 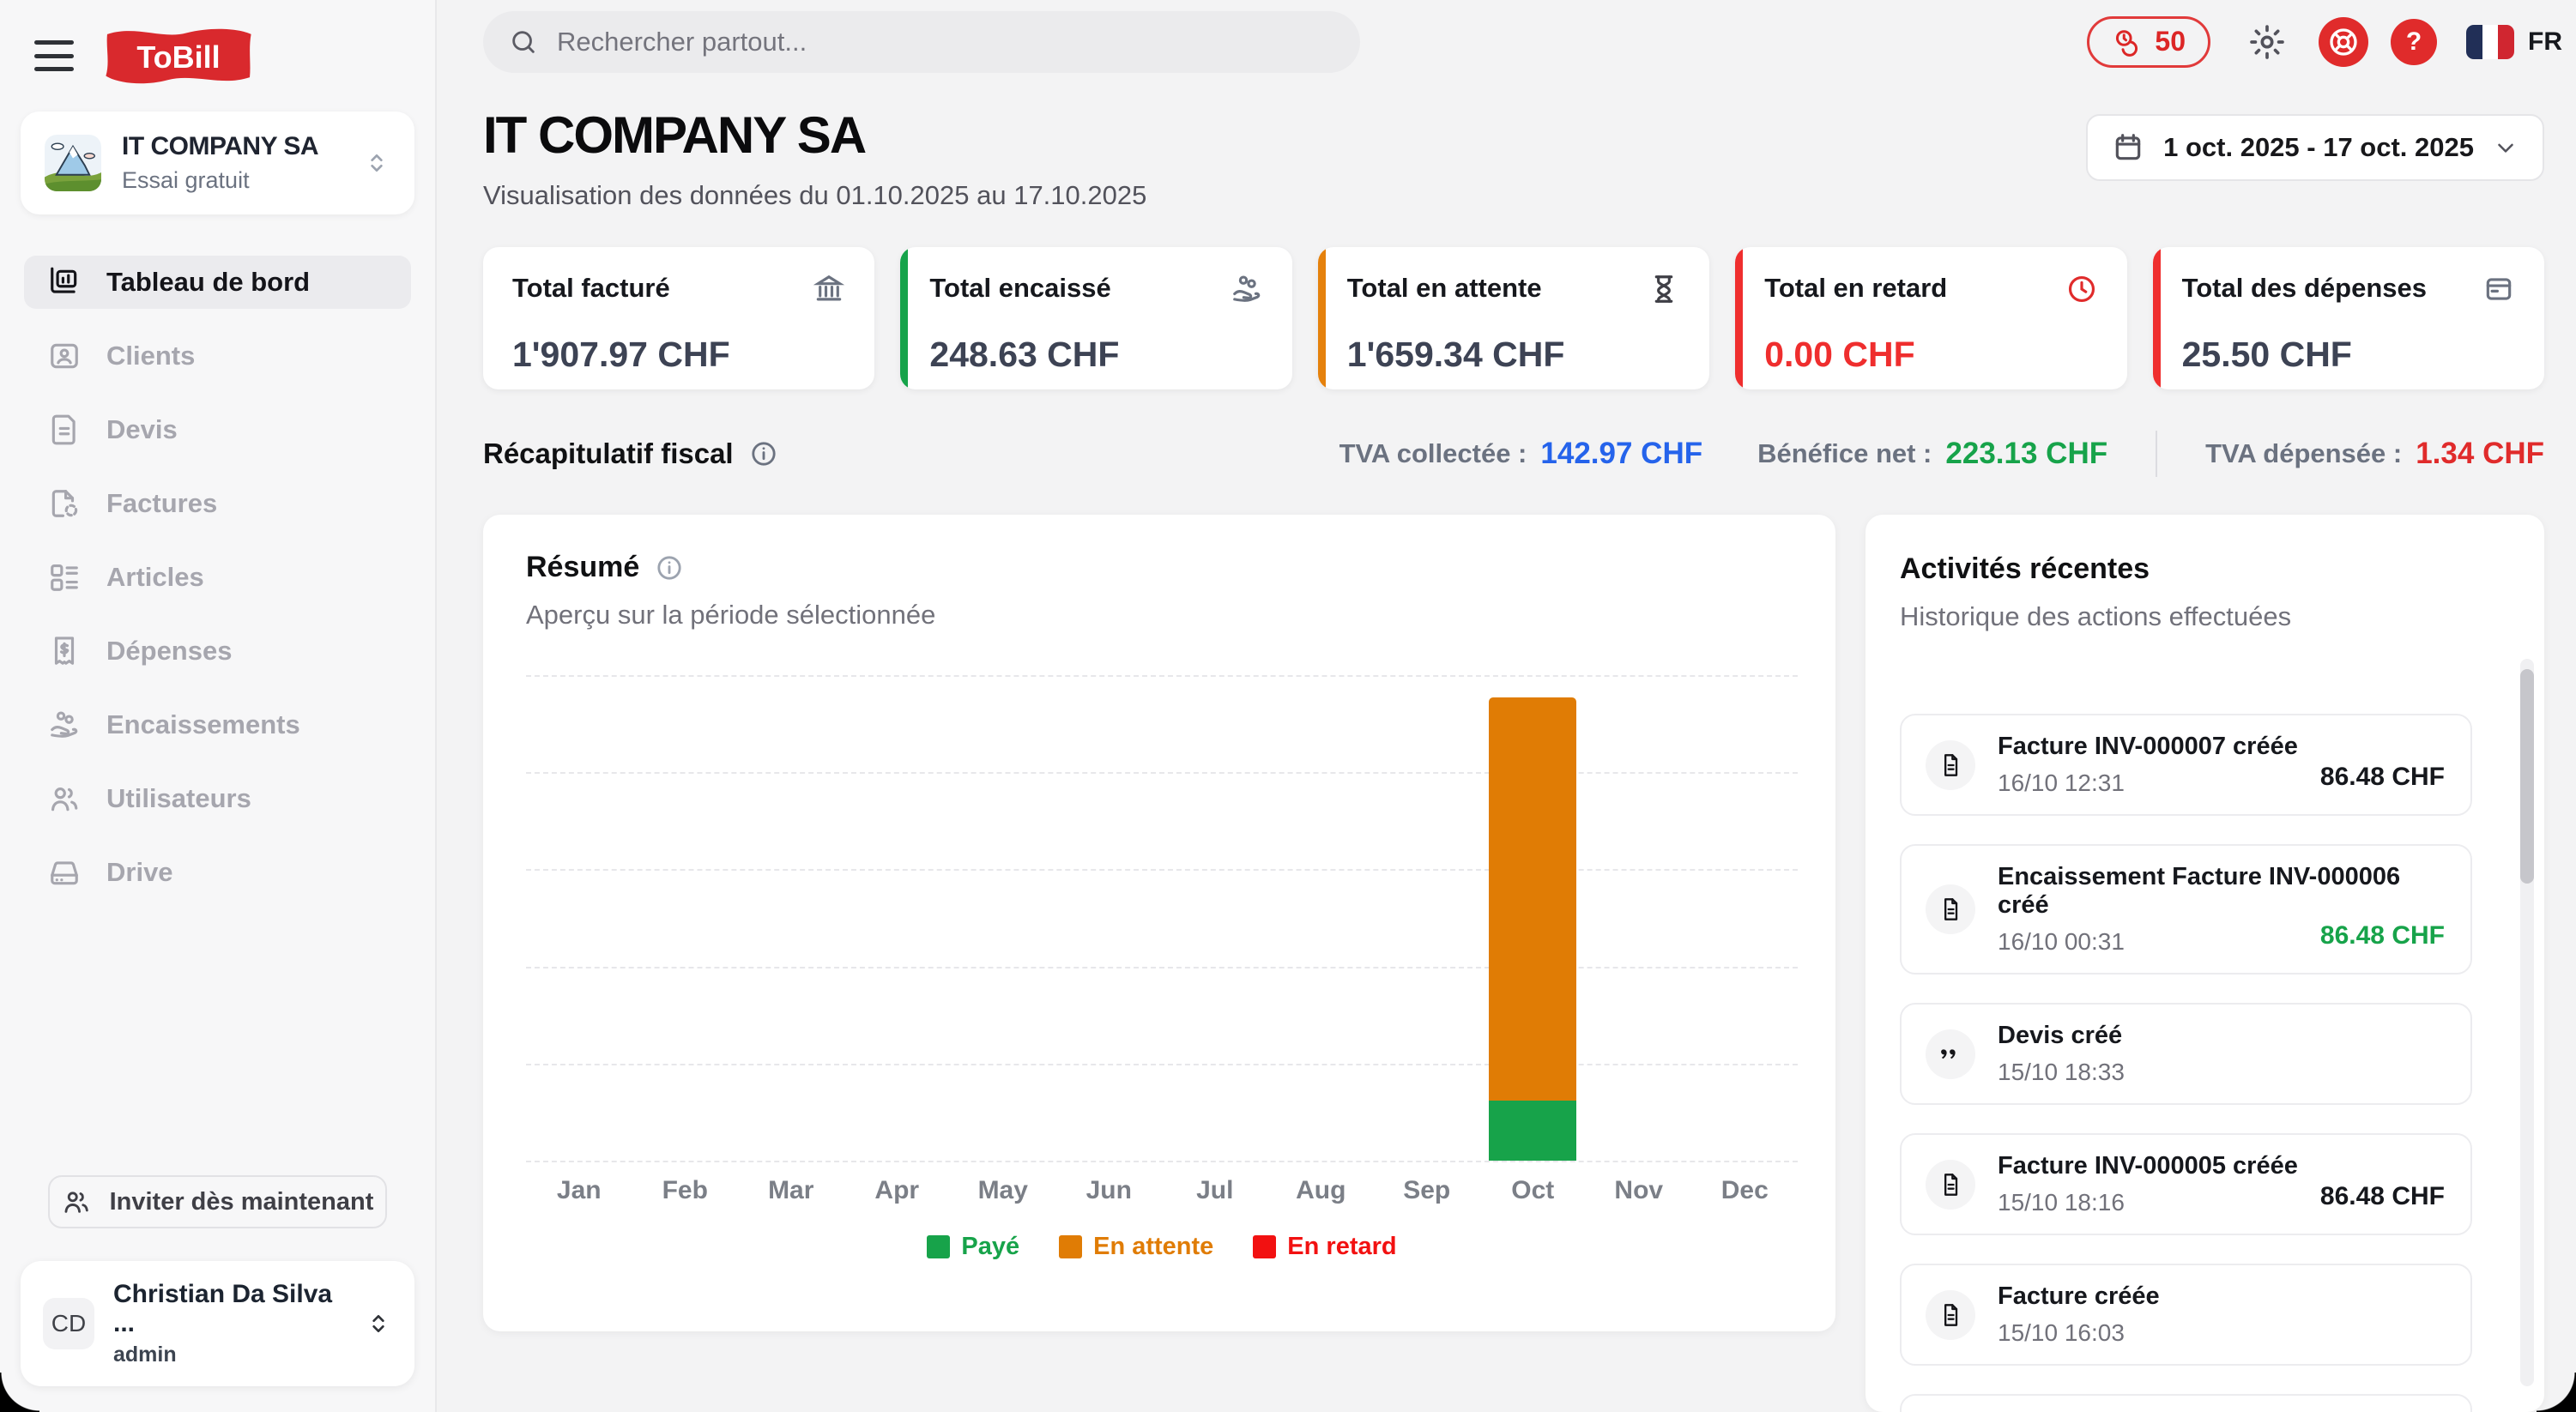 I want to click on stat-value: 1'907.97 CHF, so click(x=621, y=354).